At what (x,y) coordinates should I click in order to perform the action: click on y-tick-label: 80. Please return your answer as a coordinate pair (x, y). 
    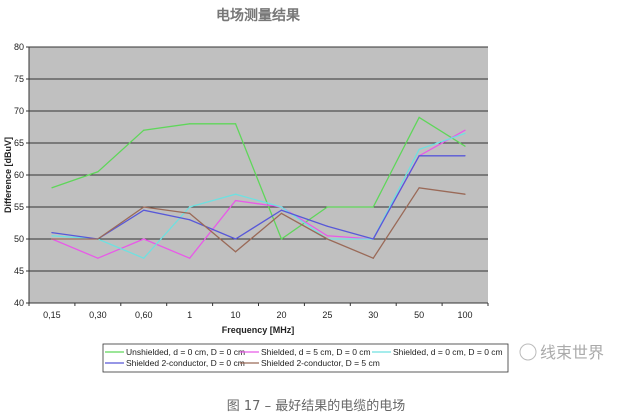
    Looking at the image, I should click on (19, 47).